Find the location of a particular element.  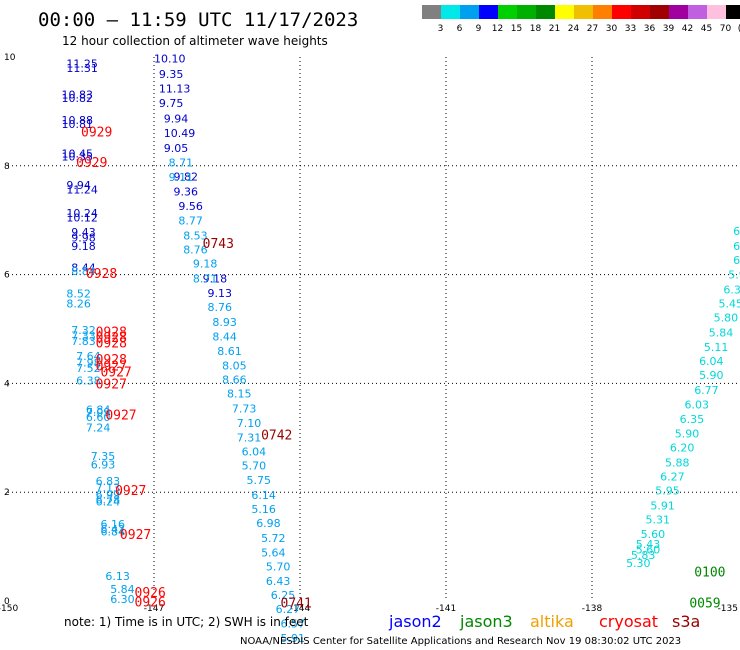

wave-height-label: 8.84 is located at coordinates (83, 271).